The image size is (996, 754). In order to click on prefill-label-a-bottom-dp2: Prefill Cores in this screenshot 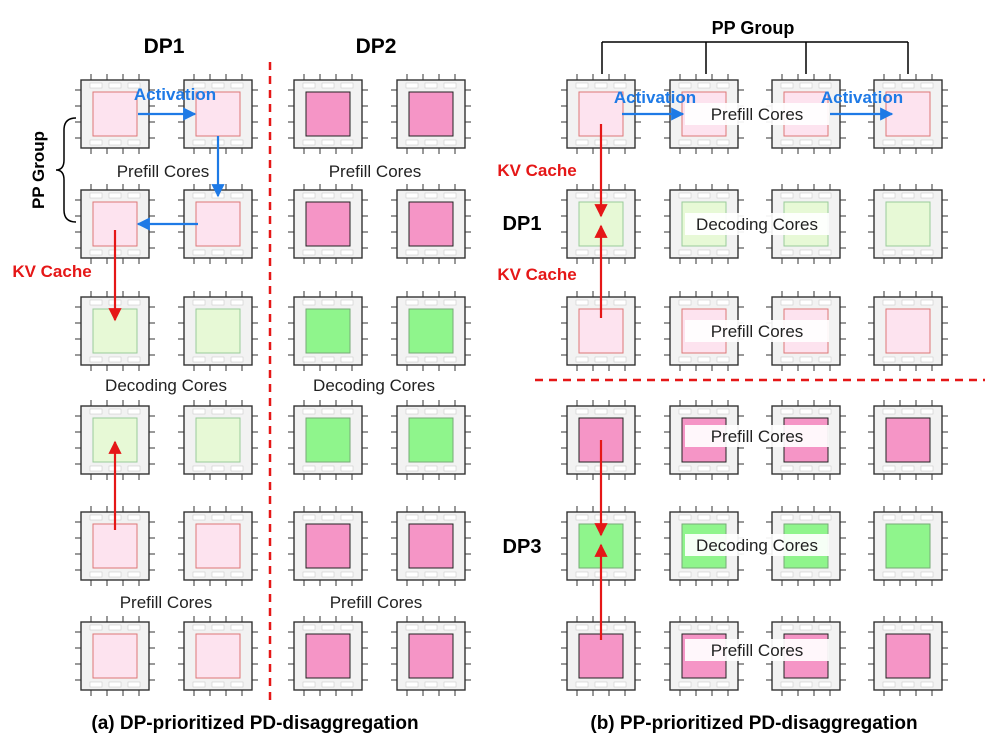, I will do `click(376, 602)`.